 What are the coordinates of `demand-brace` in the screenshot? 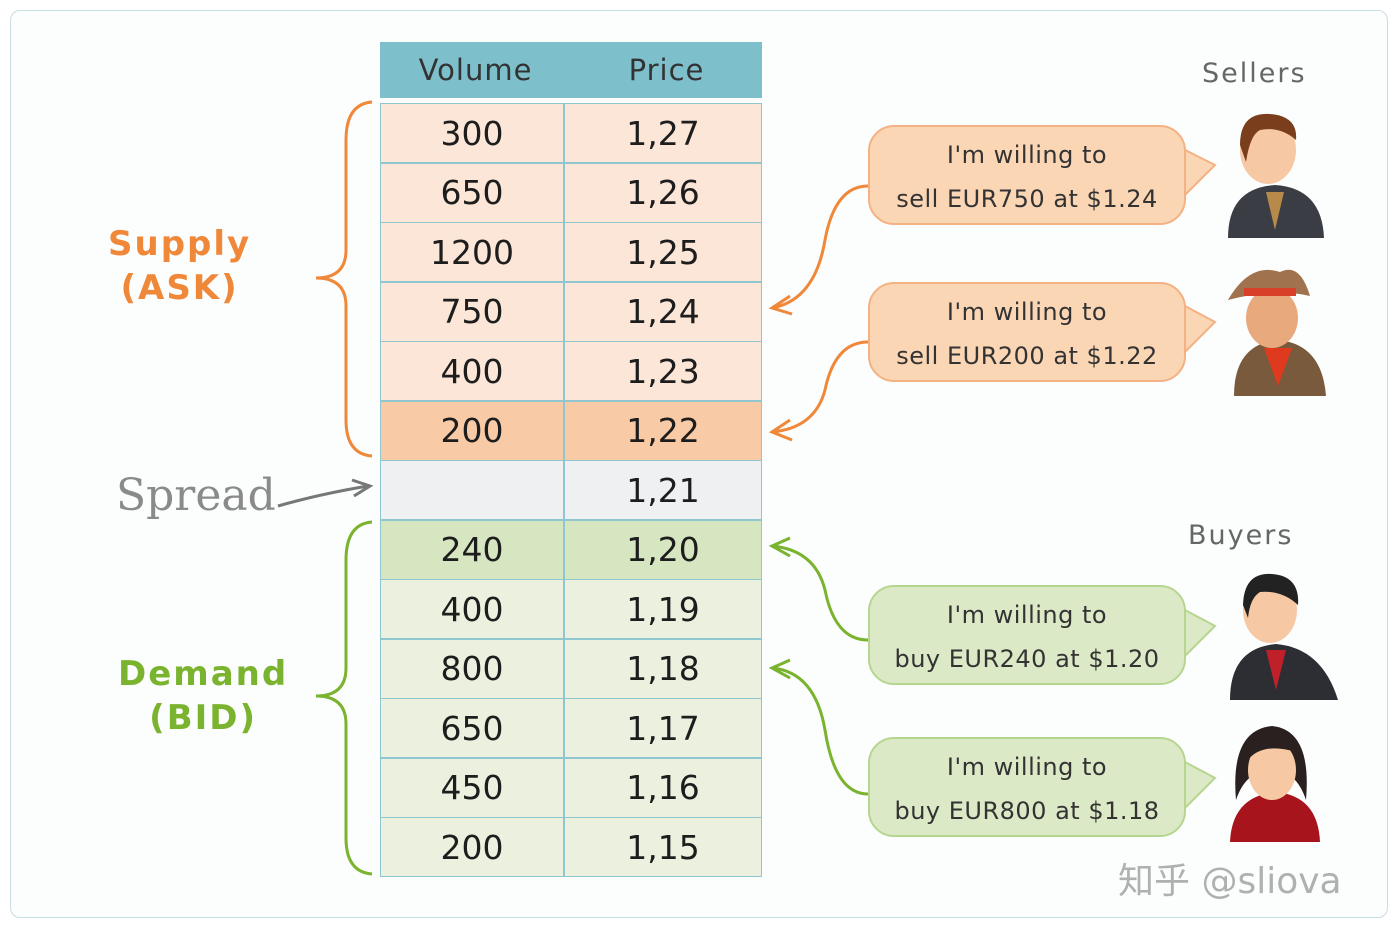 It's located at (344, 698).